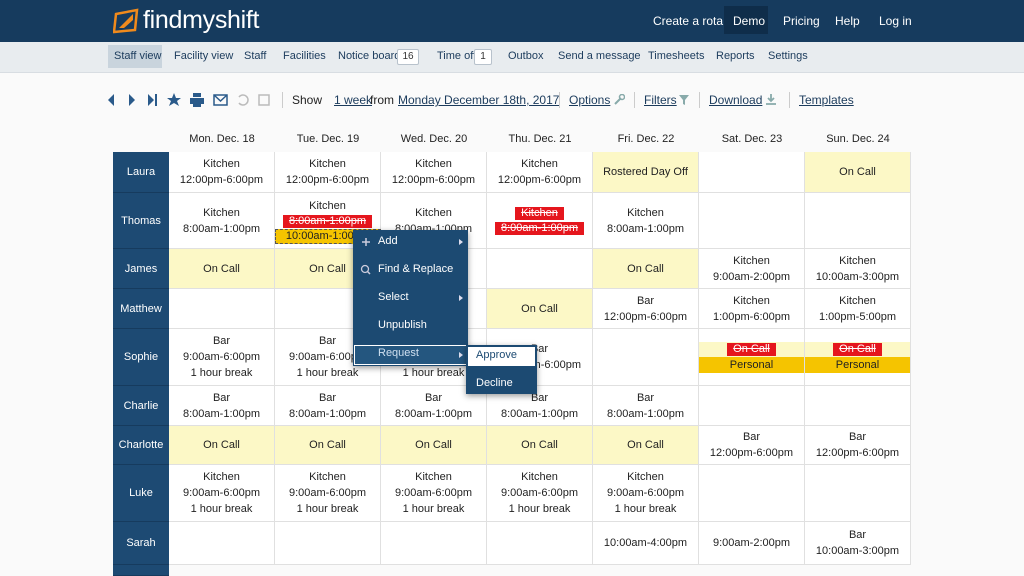 This screenshot has width=1024, height=576. I want to click on period-link: 1 week, so click(353, 100).